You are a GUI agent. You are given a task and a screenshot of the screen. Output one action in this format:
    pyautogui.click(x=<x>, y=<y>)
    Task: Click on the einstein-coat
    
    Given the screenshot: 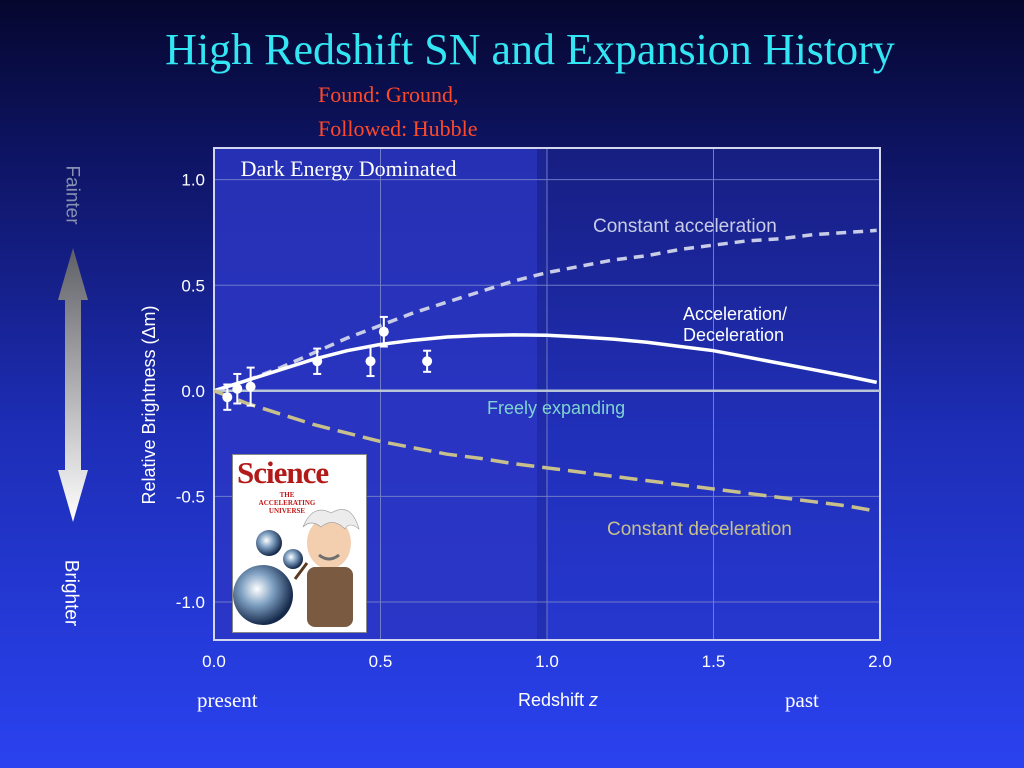 What is the action you would take?
    pyautogui.click(x=330, y=597)
    